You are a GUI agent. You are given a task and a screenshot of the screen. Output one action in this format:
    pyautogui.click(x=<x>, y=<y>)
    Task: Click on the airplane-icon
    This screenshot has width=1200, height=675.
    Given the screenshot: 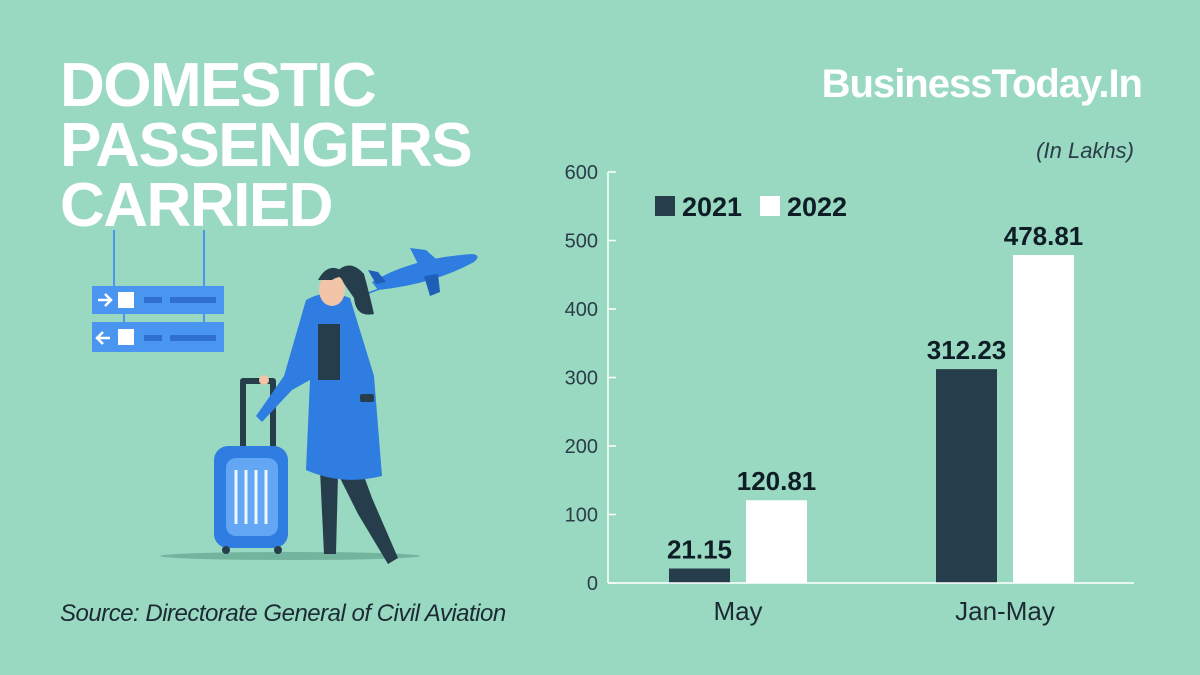 What is the action you would take?
    pyautogui.click(x=421, y=272)
    